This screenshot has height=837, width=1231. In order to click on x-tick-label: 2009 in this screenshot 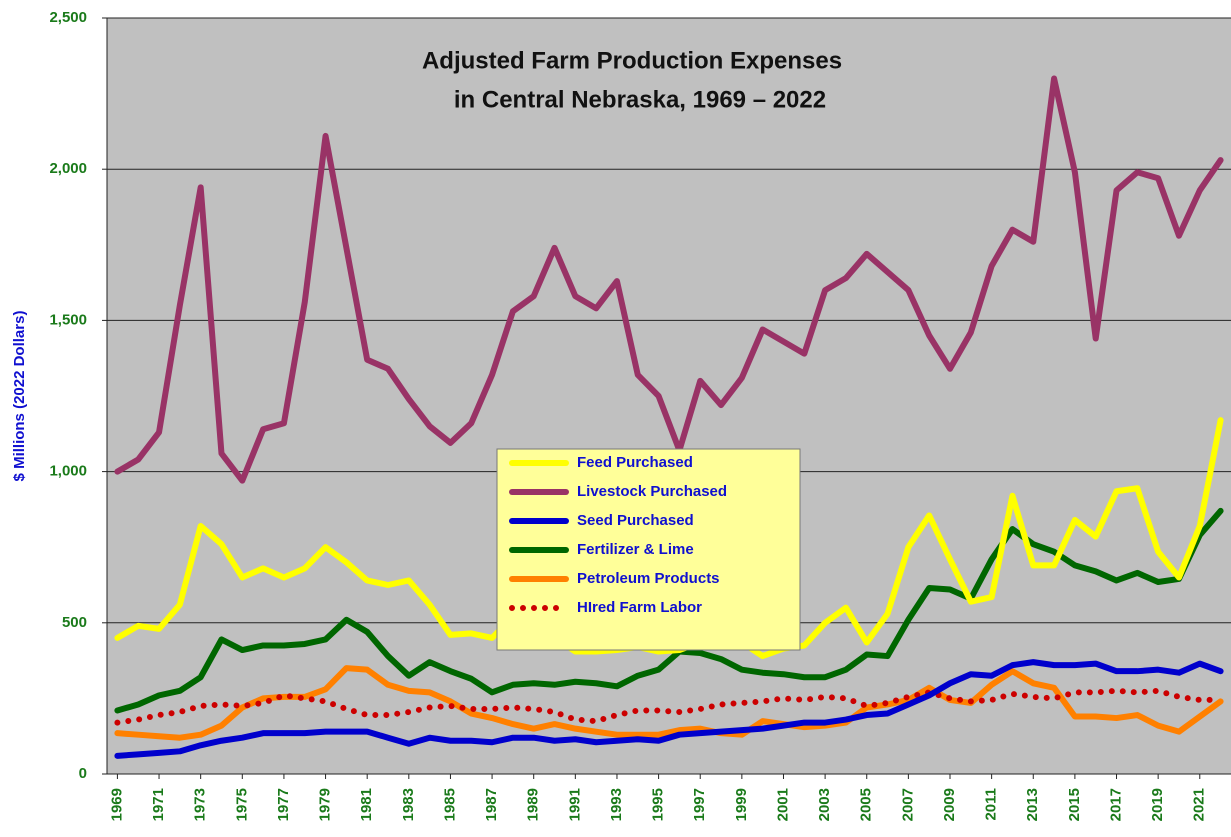, I will do `click(949, 804)`.